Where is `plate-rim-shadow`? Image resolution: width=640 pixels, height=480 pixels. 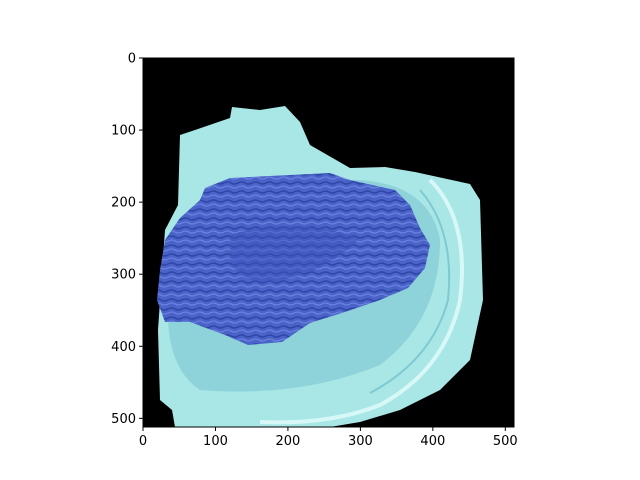
plate-rim-shadow is located at coordinates (410, 291).